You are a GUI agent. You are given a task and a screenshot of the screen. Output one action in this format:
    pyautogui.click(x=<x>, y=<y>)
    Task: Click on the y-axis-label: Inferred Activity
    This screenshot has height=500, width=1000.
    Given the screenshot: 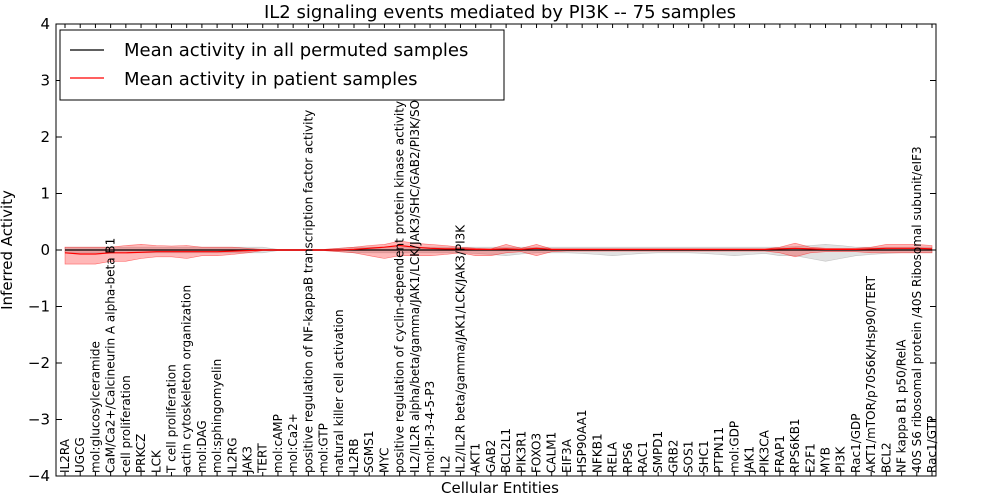 What is the action you would take?
    pyautogui.click(x=8, y=250)
    